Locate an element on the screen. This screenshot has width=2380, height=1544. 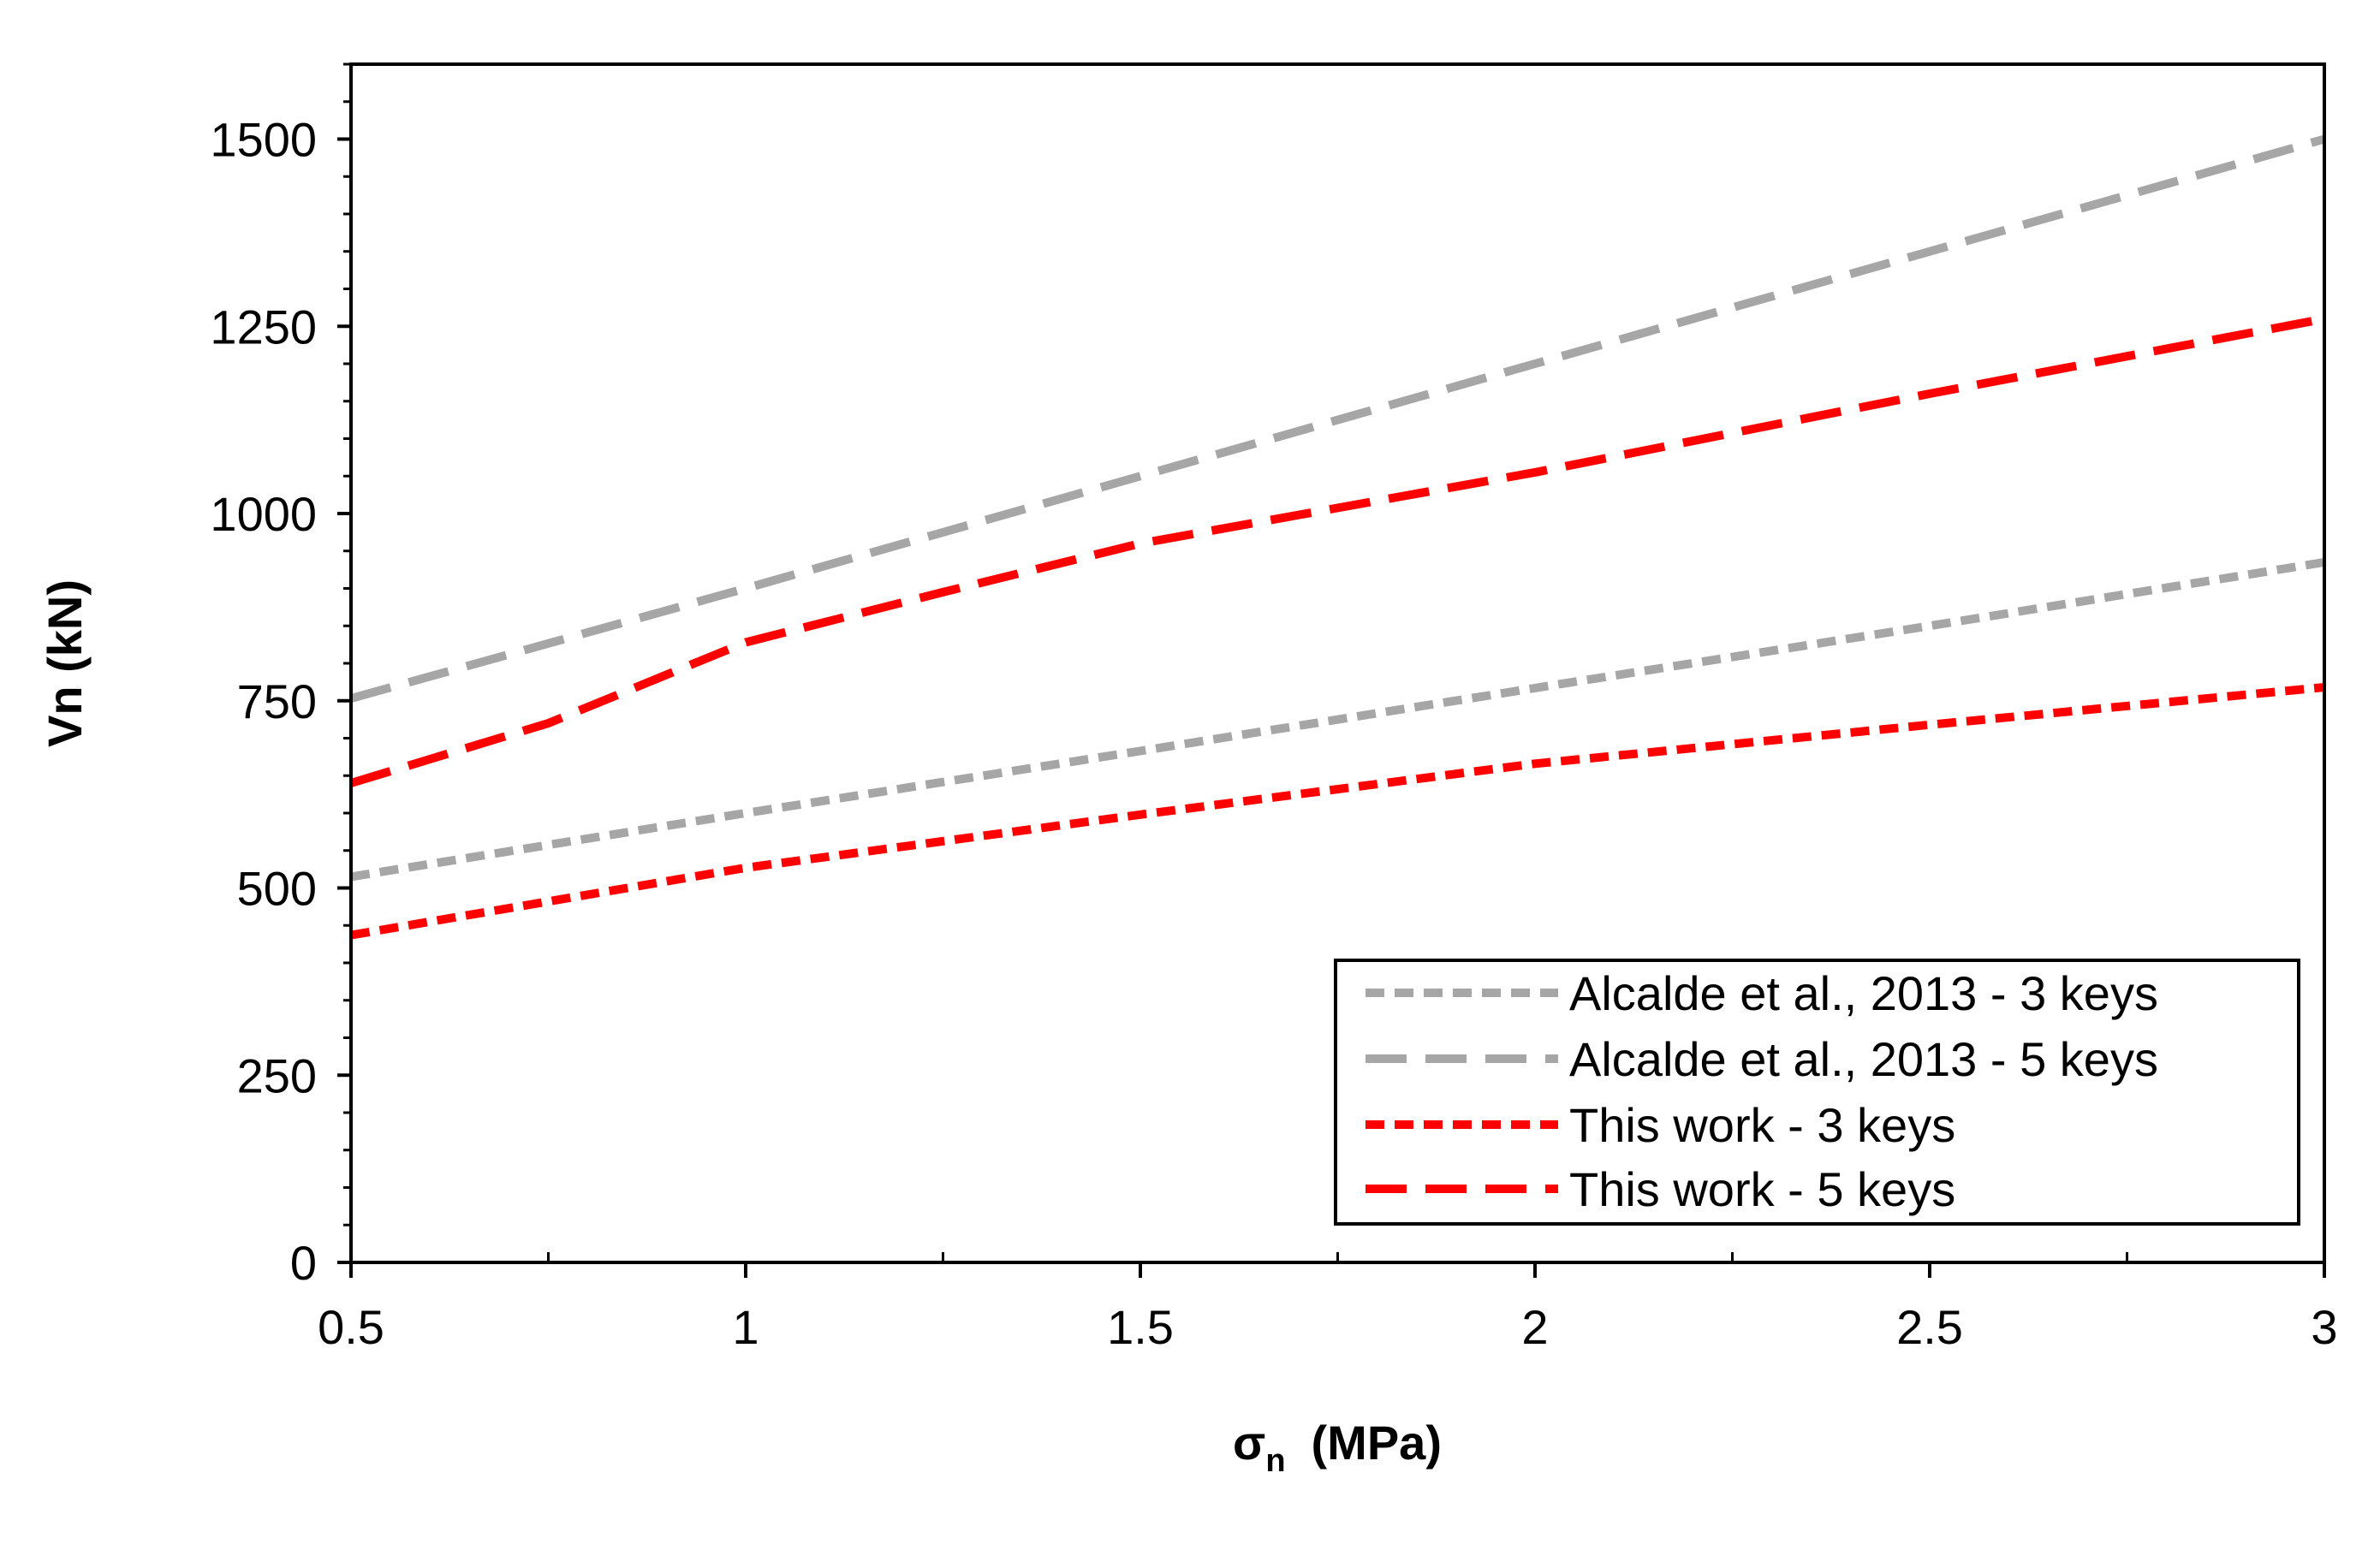
x-tick-label: 3 is located at coordinates (2324, 1327).